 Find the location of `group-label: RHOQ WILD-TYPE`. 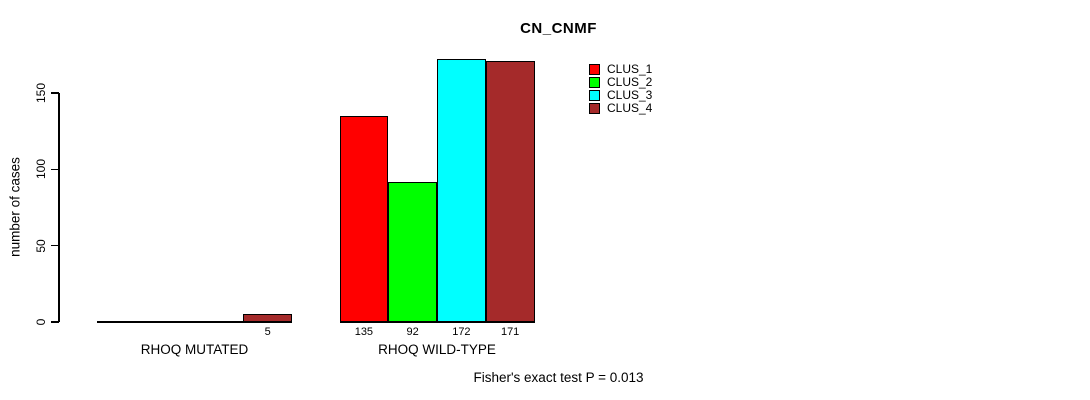

group-label: RHOQ WILD-TYPE is located at coordinates (437, 349).